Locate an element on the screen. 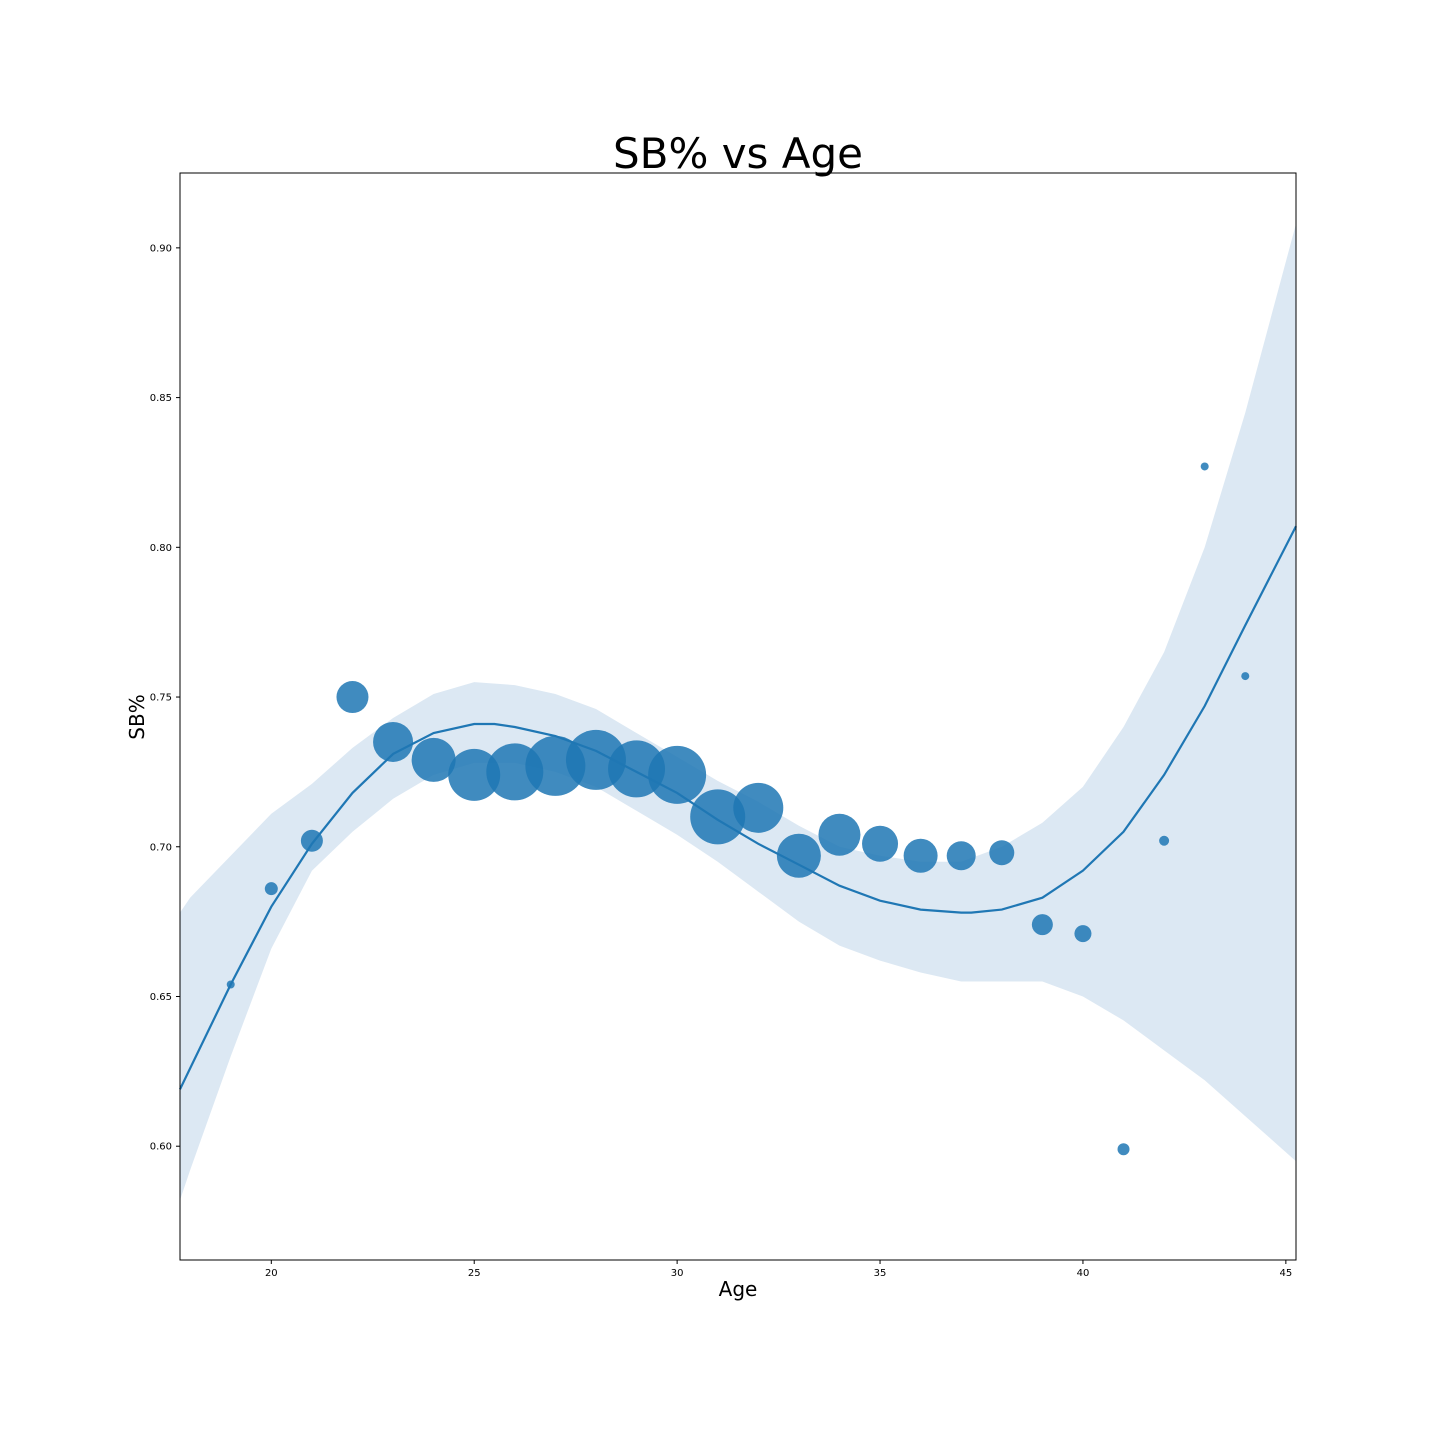 This screenshot has width=1440, height=1440. y-tick-label: 0.65 is located at coordinates (161, 997).